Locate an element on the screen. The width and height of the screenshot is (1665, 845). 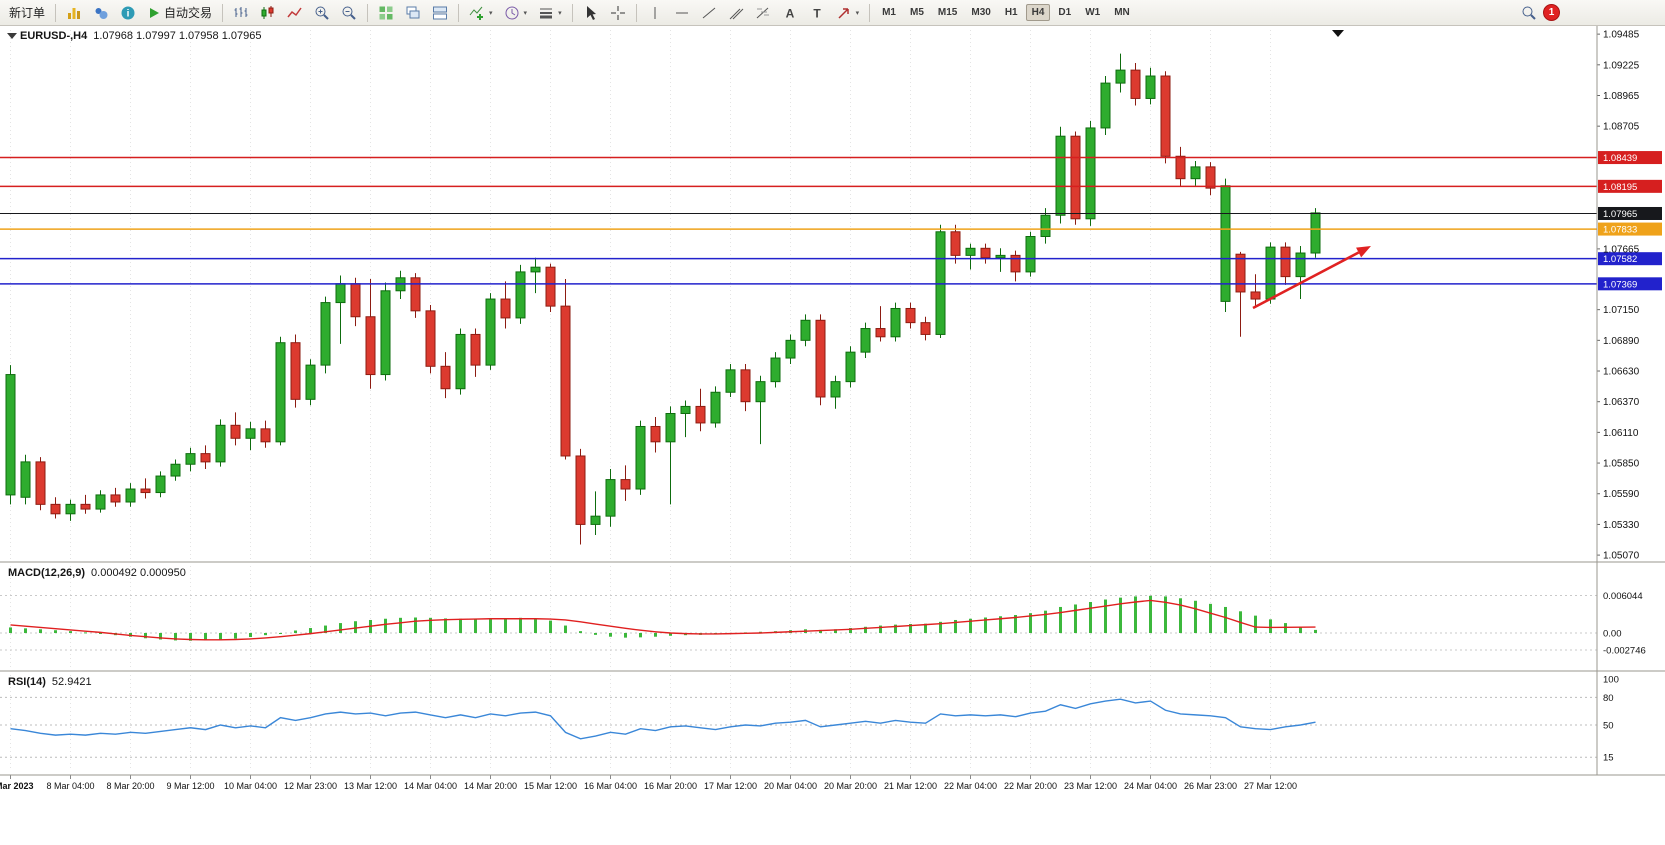
channel-button is located at coordinates (736, 13).